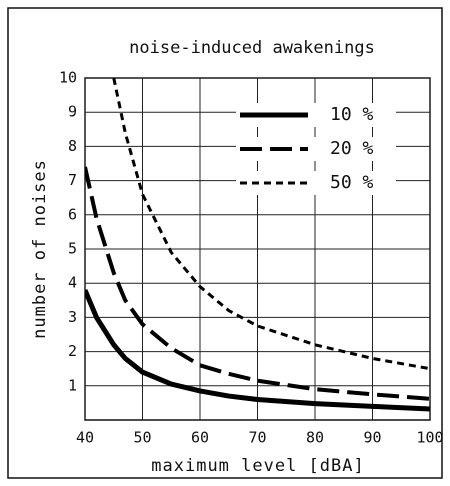 The width and height of the screenshot is (450, 486). Describe the element at coordinates (72, 214) in the screenshot. I see `y-tick-label: 6` at that location.